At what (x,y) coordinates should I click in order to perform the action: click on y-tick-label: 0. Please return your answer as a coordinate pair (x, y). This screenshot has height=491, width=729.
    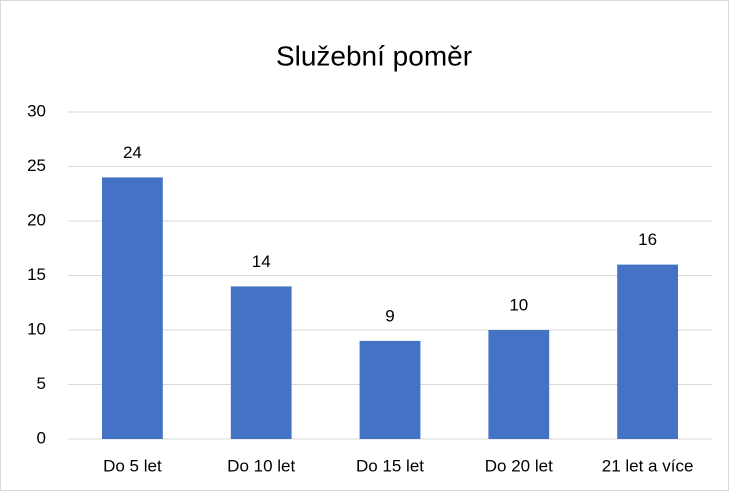
    Looking at the image, I should click on (41, 437).